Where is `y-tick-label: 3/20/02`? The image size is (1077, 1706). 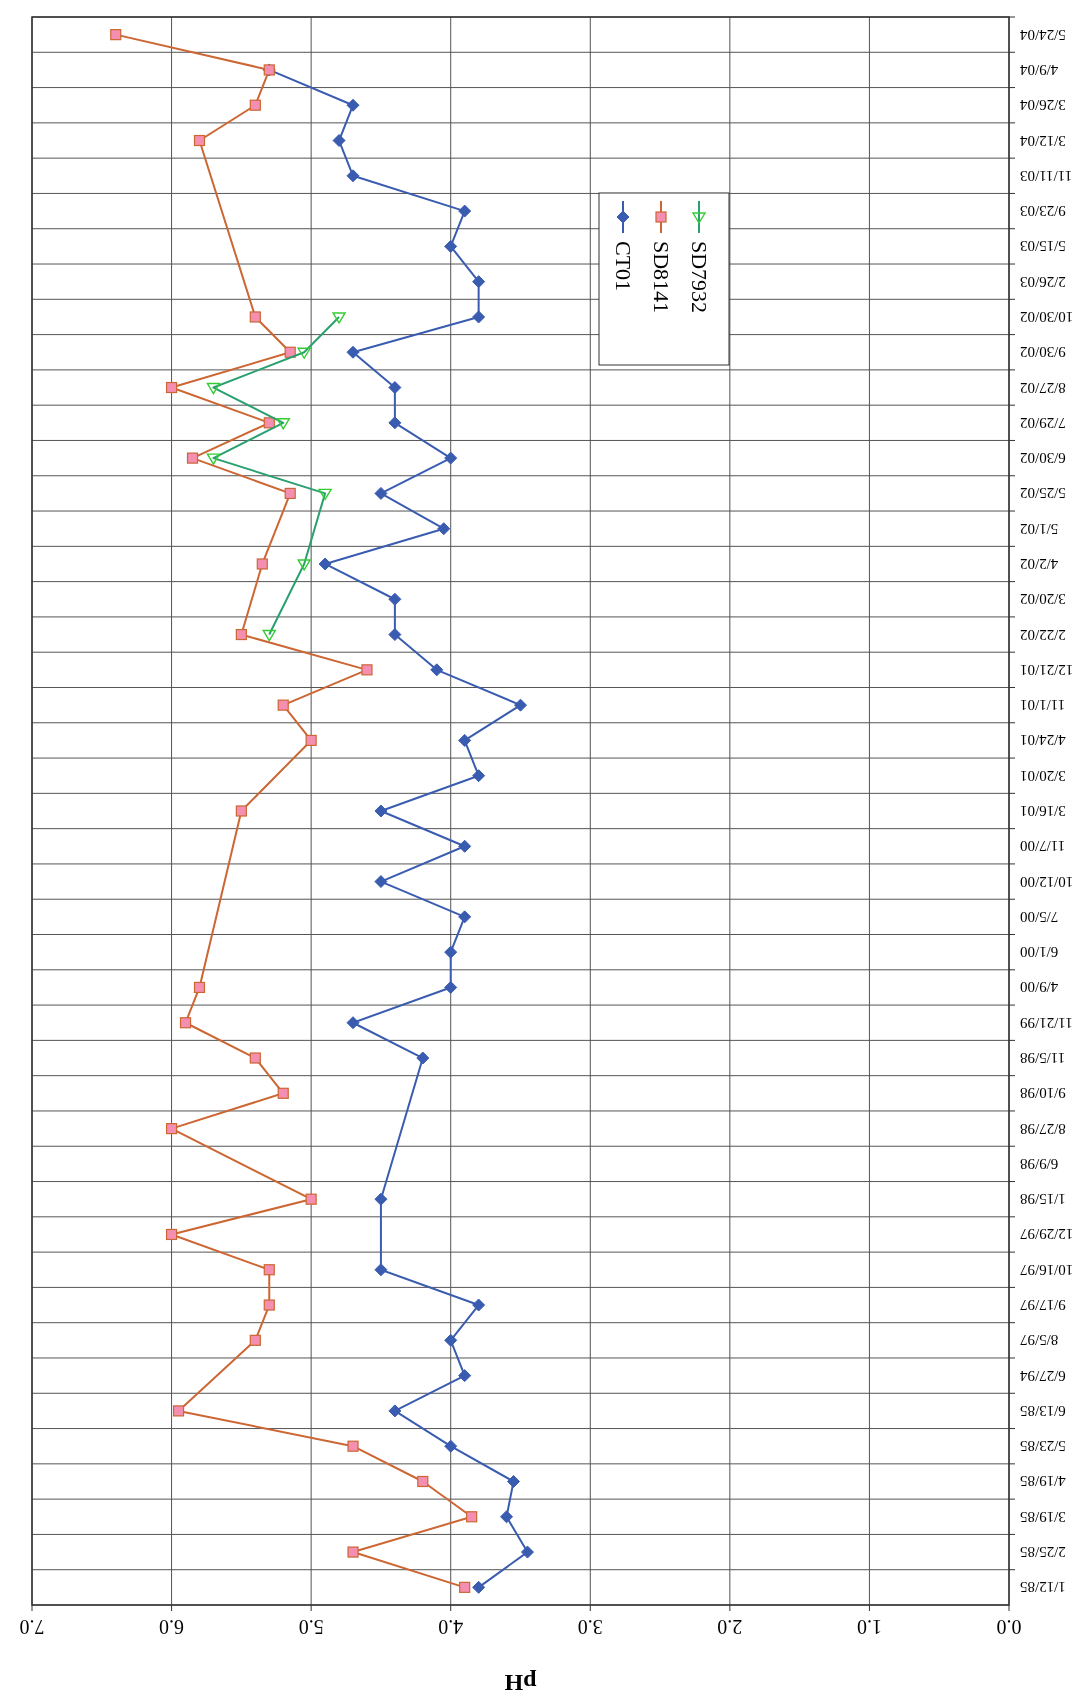
y-tick-label: 3/20/02 is located at coordinates (1043, 599).